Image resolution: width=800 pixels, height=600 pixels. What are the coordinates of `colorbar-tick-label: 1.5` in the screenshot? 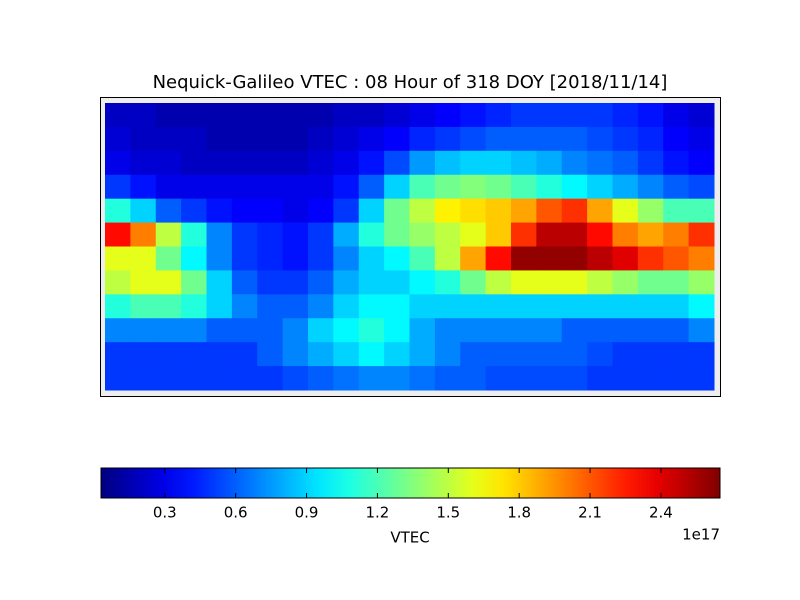 It's located at (448, 513).